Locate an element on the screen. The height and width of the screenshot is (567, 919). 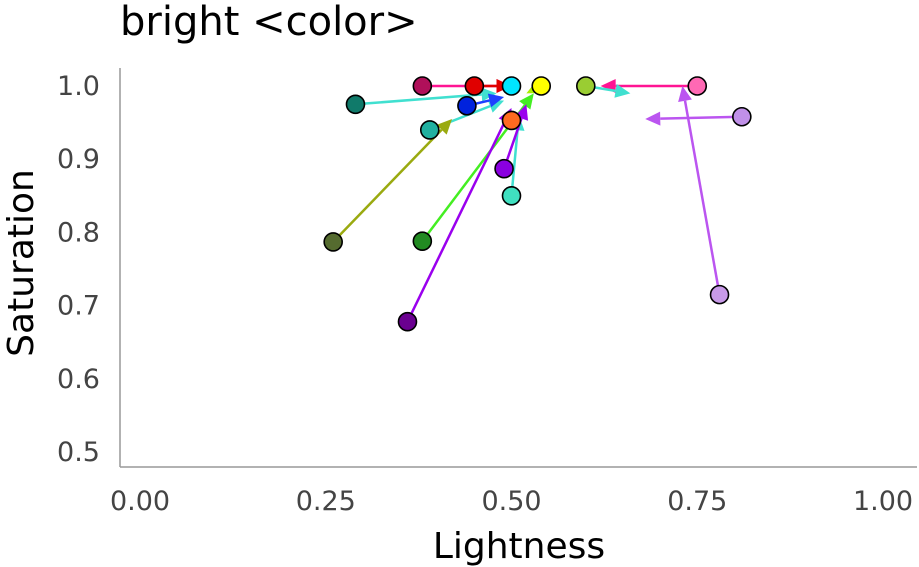
x-tick-label: 0.25 is located at coordinates (326, 501).